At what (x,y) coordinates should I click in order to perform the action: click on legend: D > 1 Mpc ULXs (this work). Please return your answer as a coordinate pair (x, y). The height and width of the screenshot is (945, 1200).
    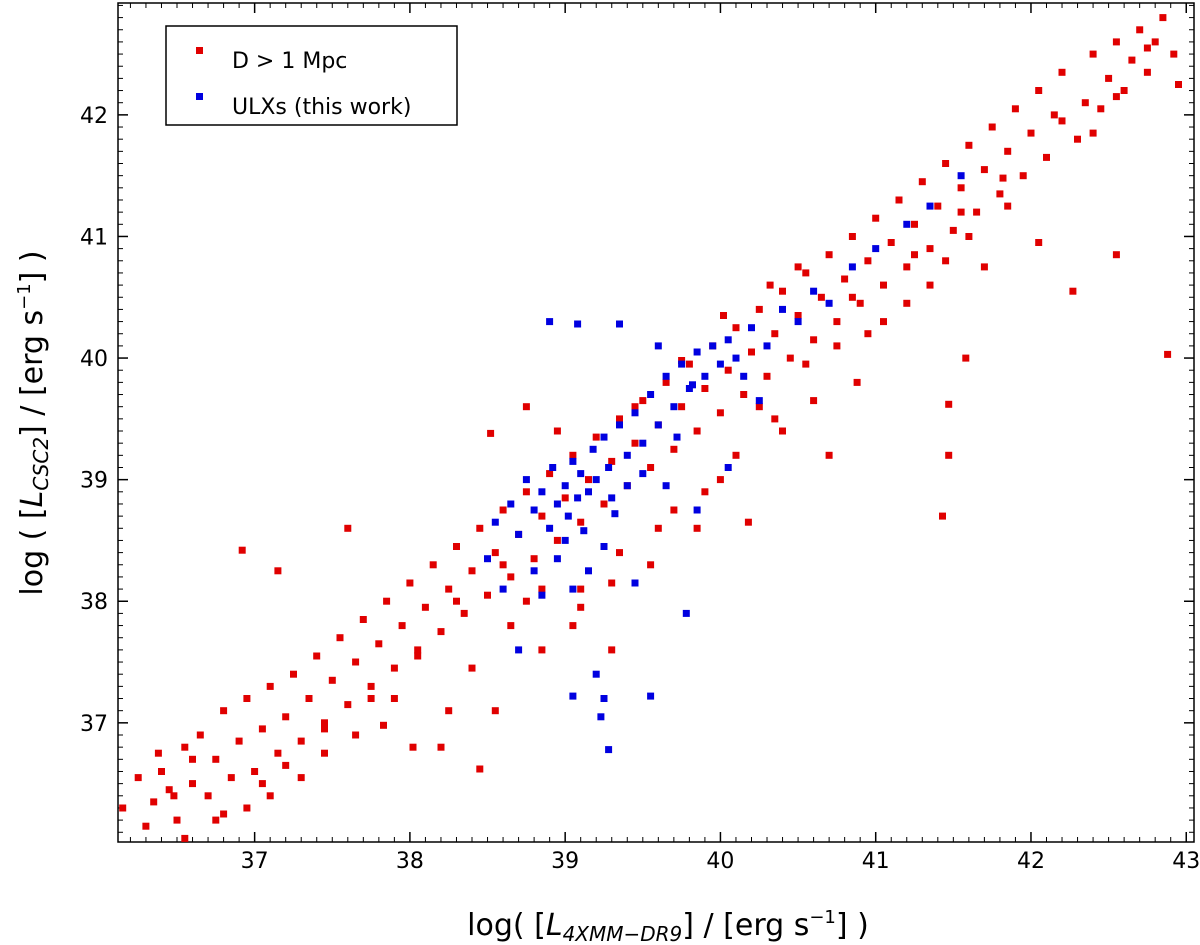
    Looking at the image, I should click on (311, 75).